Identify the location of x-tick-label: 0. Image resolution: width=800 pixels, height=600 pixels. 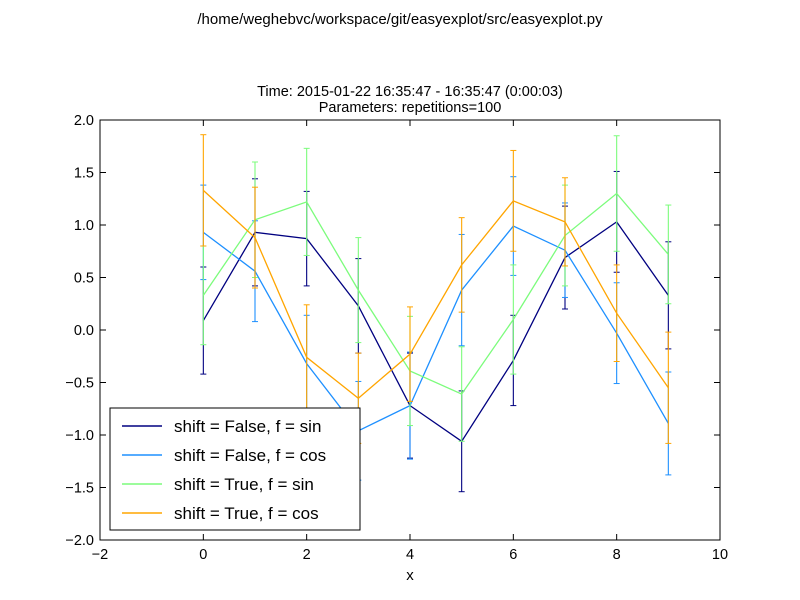
(203, 555).